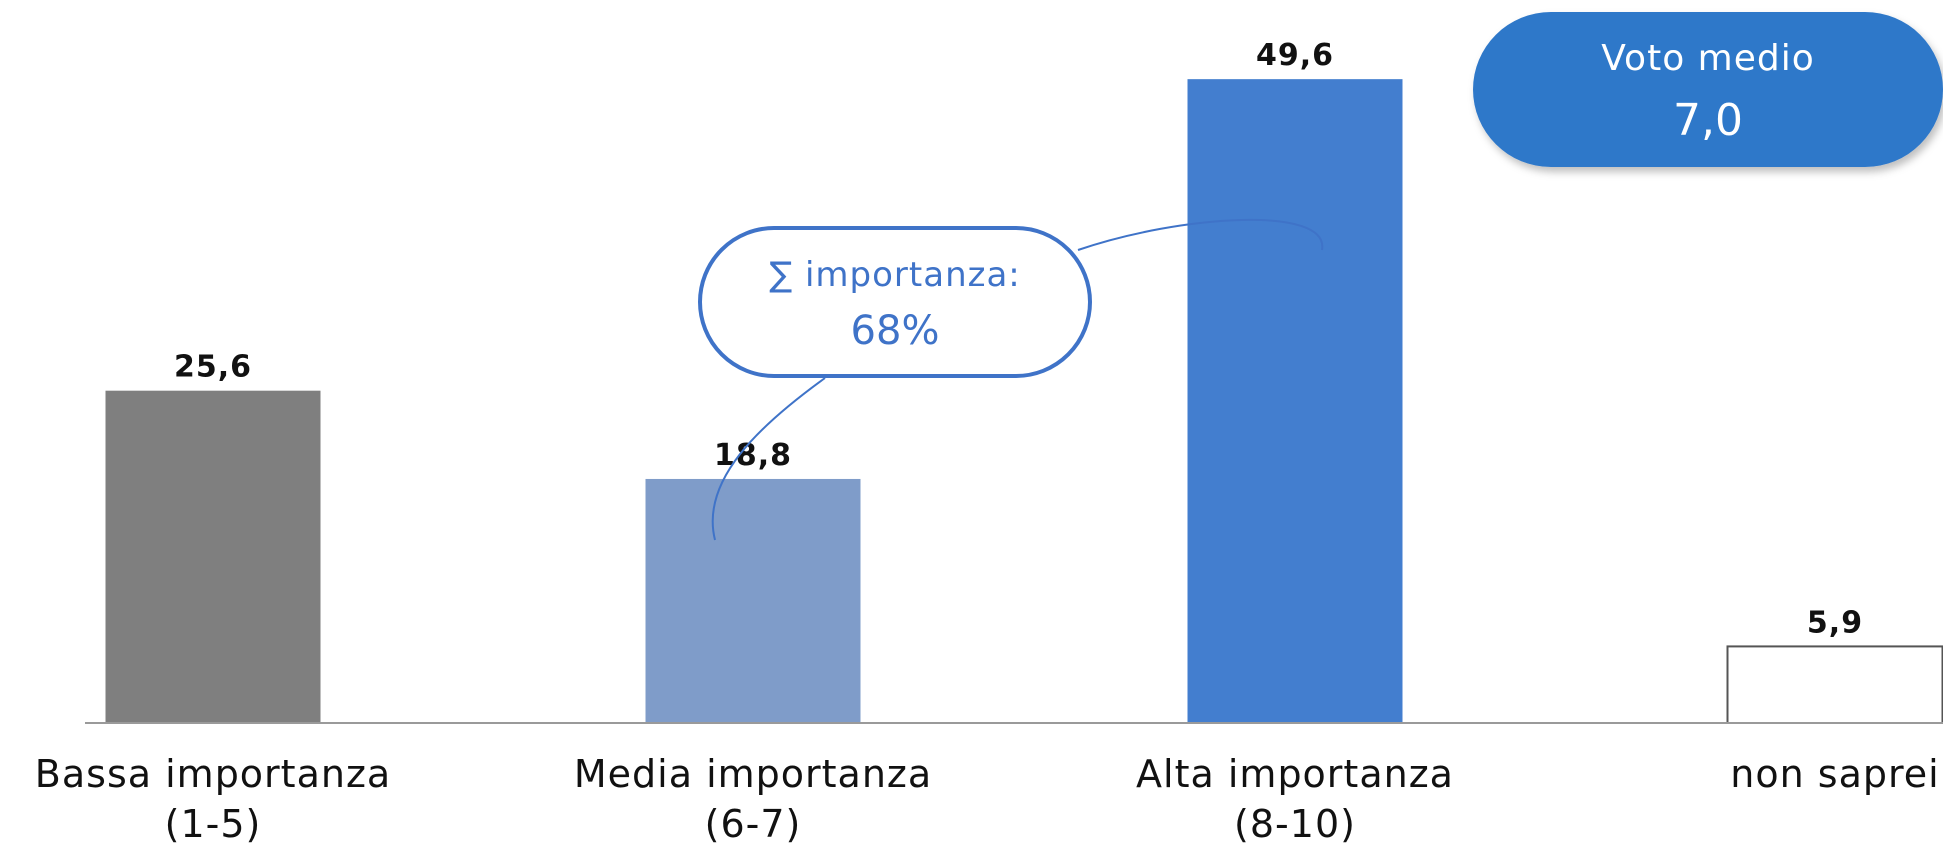 This screenshot has height=843, width=1943. I want to click on sum-callout: ∑ importanza: 68%, so click(895, 302).